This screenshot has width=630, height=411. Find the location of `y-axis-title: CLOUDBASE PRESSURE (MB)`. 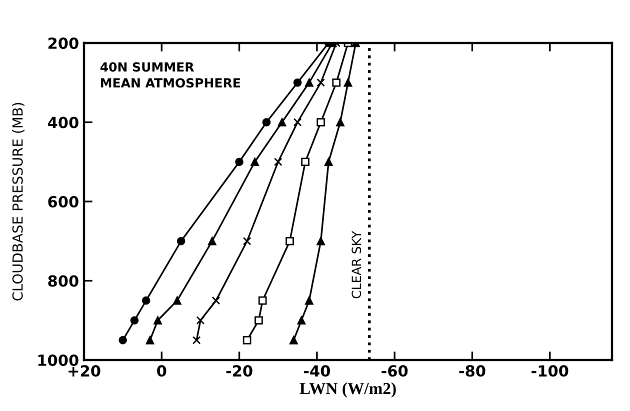

y-axis-title: CLOUDBASE PRESSURE (MB) is located at coordinates (18, 201).